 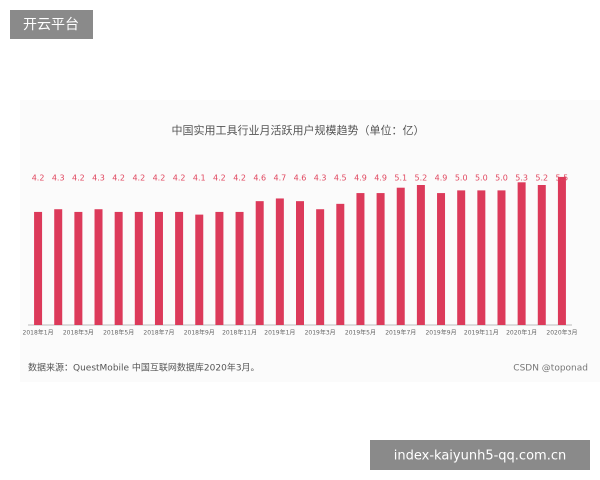 What do you see at coordinates (78, 333) in the screenshot?
I see `x-tick-label: 2018年3月` at bounding box center [78, 333].